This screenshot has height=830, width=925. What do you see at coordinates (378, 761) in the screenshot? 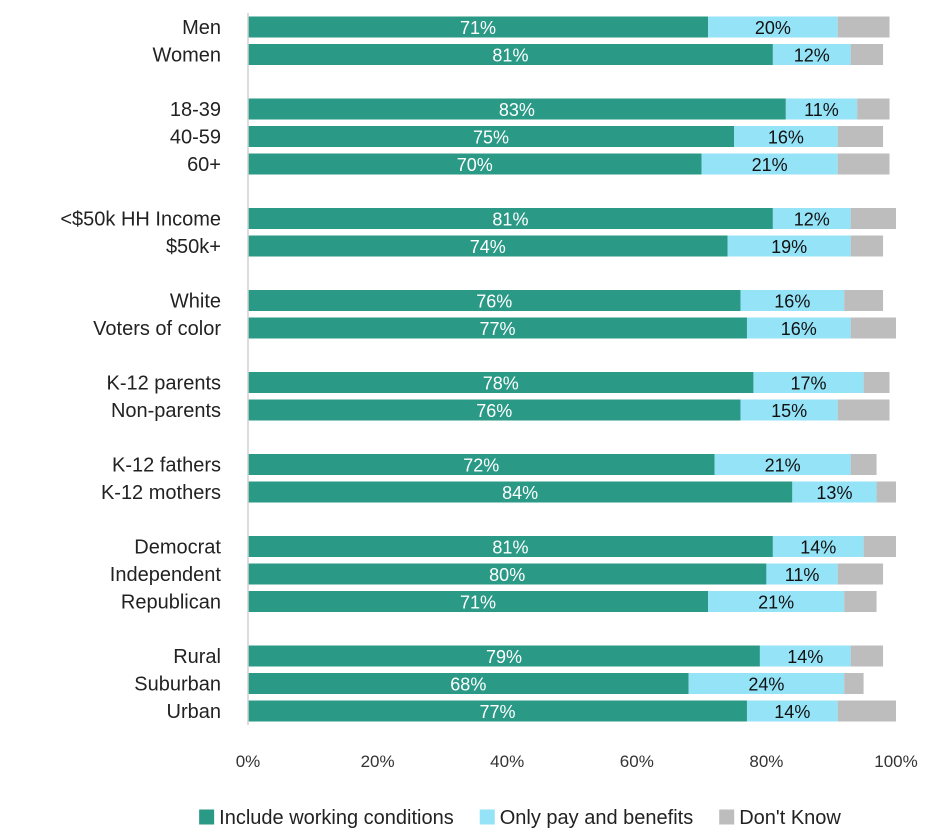
I see `x-tick-label-20: 20%` at bounding box center [378, 761].